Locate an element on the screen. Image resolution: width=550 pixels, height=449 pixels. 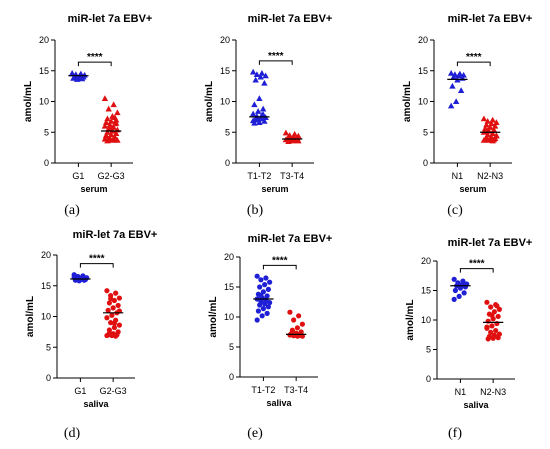
panel-6-y-tick-label: 0 is located at coordinates (428, 379).